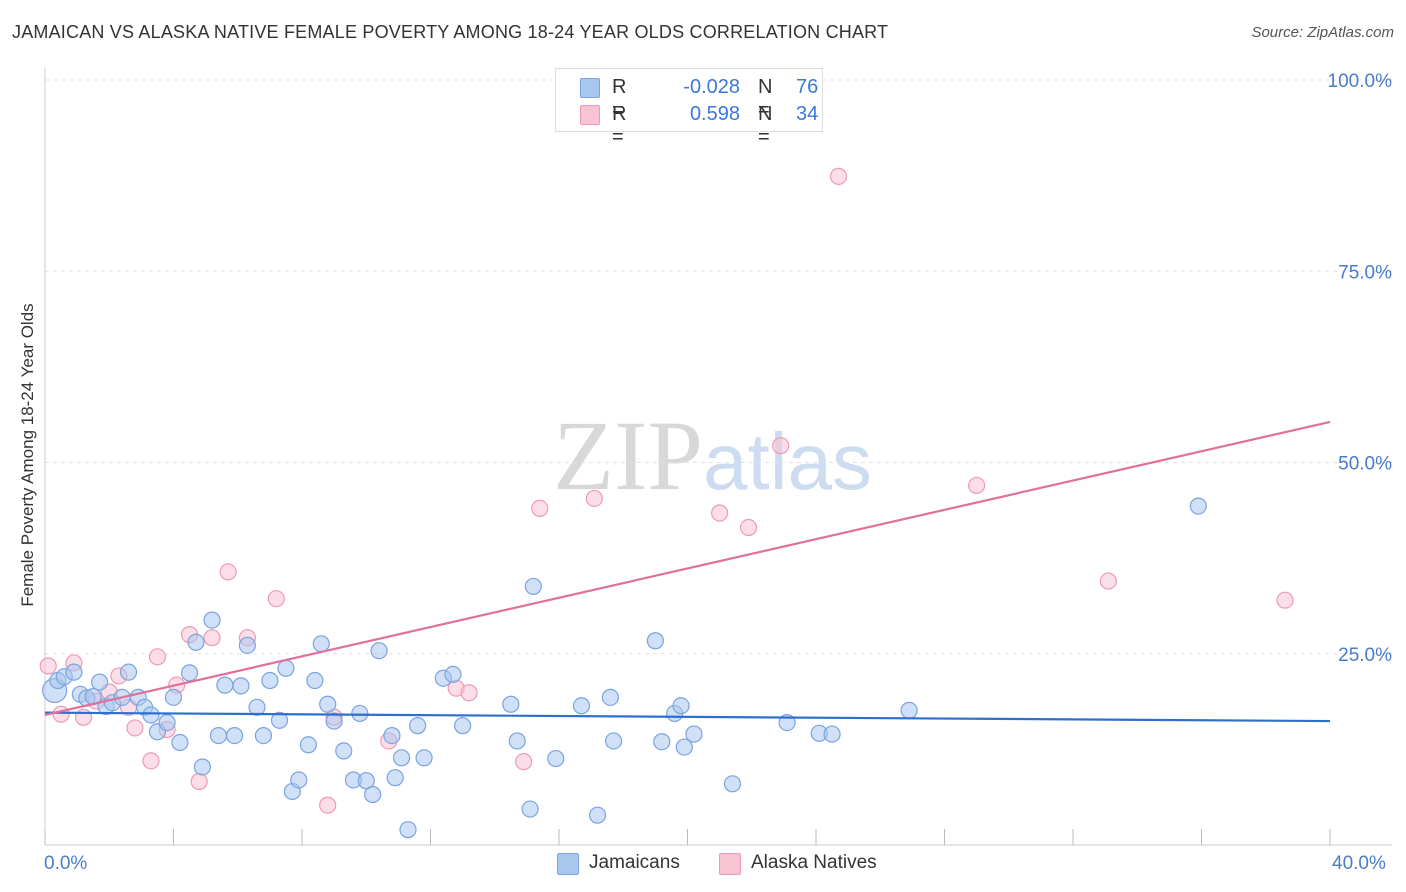  I want to click on watermark-atlas: atlas, so click(787, 461).